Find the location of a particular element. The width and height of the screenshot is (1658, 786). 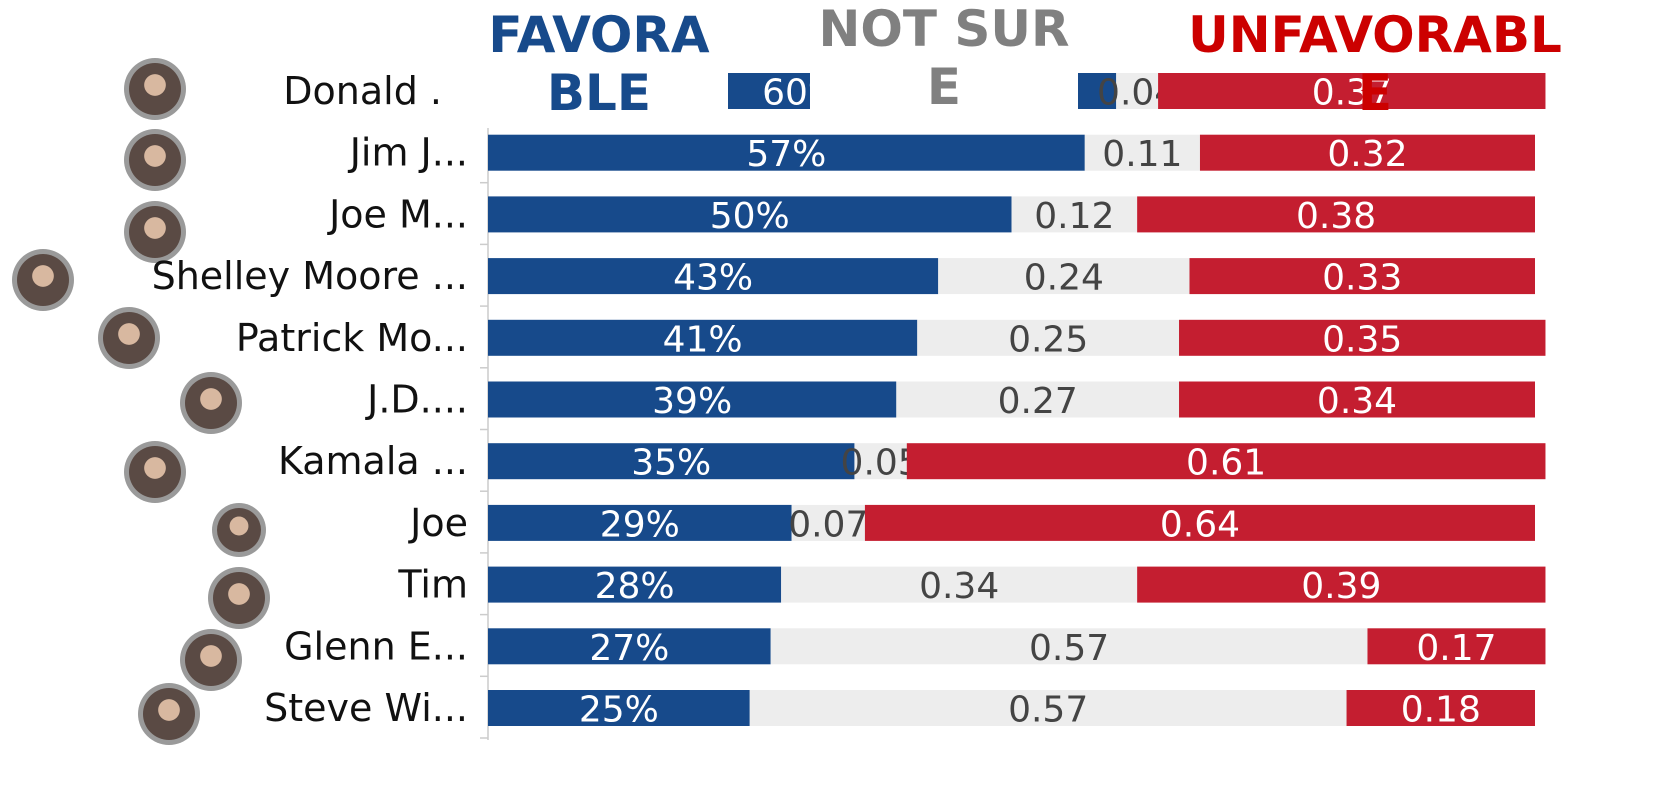

value-label: 0.18 is located at coordinates (1441, 710).